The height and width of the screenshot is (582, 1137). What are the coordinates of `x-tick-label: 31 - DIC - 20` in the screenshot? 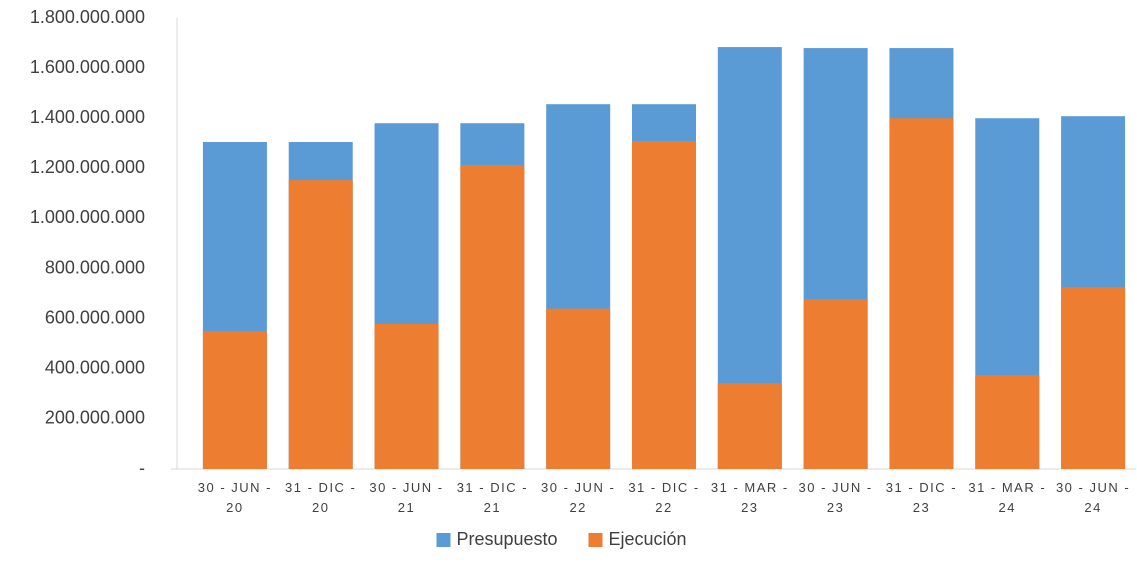 It's located at (321, 497).